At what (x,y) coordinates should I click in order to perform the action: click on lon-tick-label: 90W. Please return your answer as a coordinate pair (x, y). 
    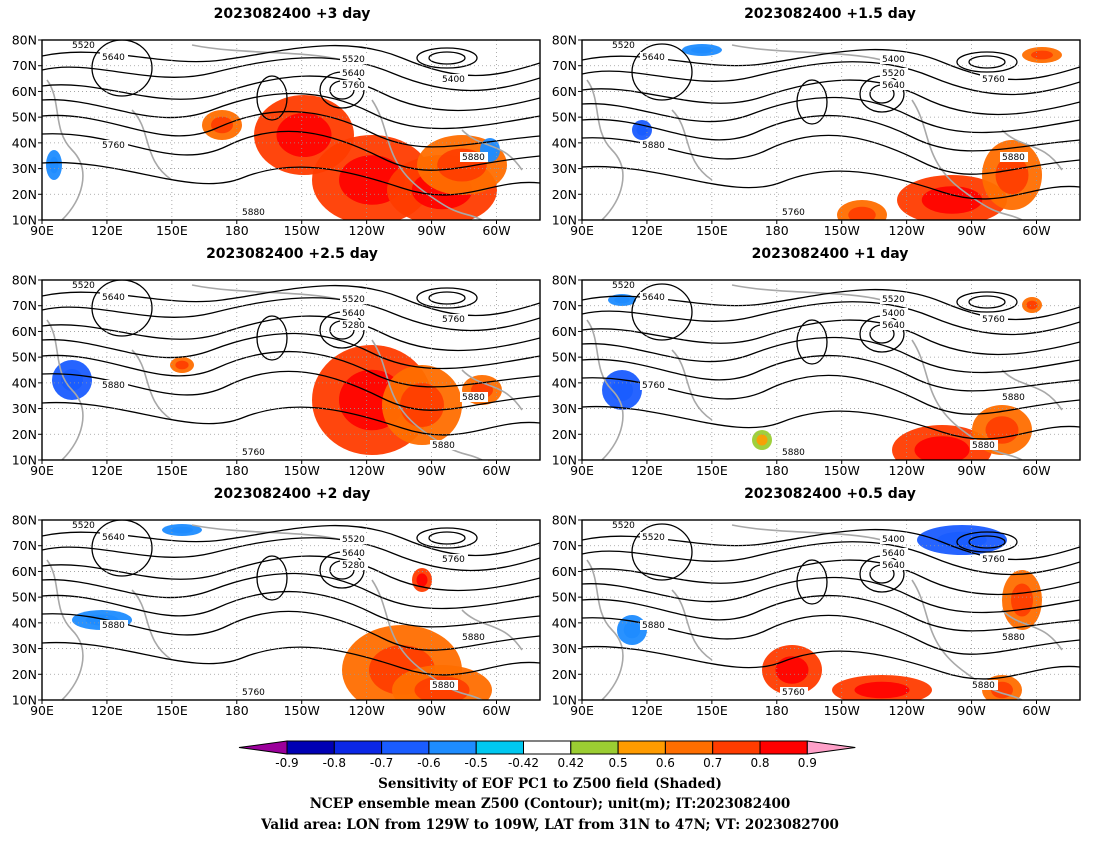
    Looking at the image, I should click on (971, 470).